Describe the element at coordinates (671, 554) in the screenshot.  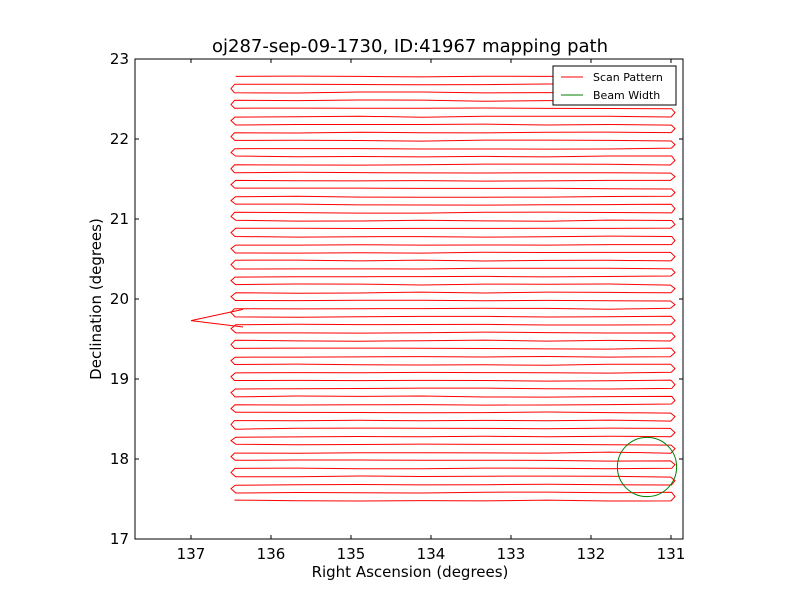
I see `x-tick-label: 131` at that location.